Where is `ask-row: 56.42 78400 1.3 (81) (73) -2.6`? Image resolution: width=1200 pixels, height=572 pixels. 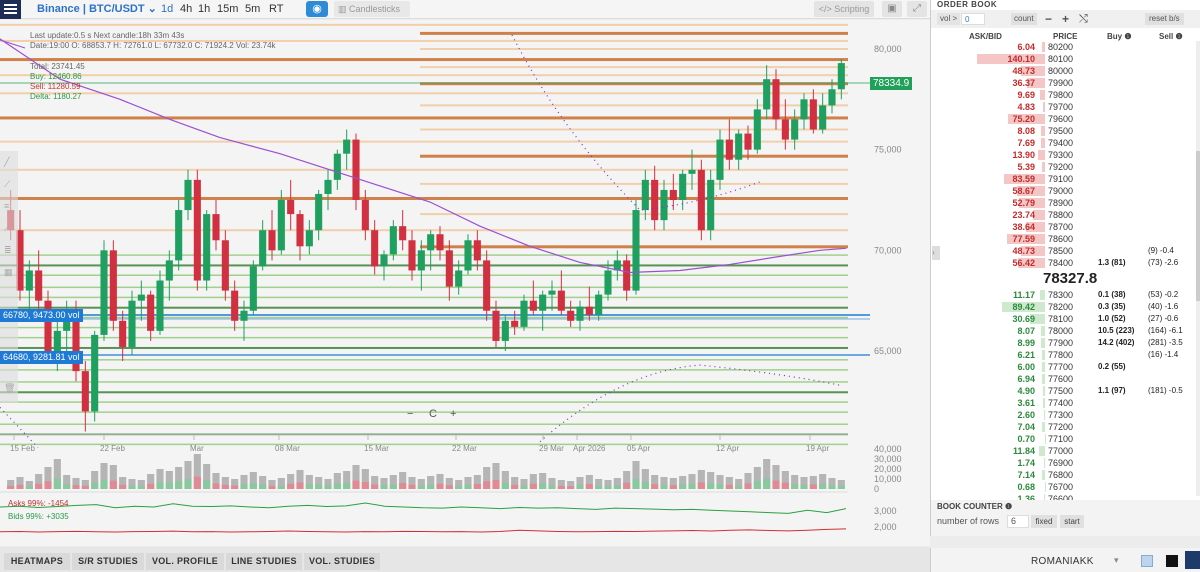 ask-row: 56.42 78400 1.3 (81) (73) -2.6 is located at coordinates (1063, 263).